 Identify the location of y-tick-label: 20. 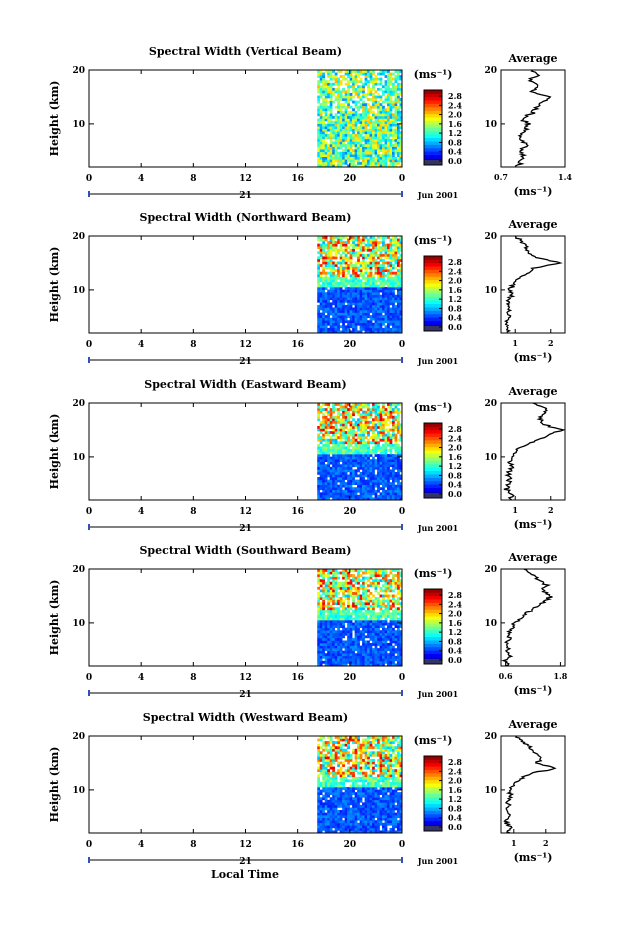
(78, 570).